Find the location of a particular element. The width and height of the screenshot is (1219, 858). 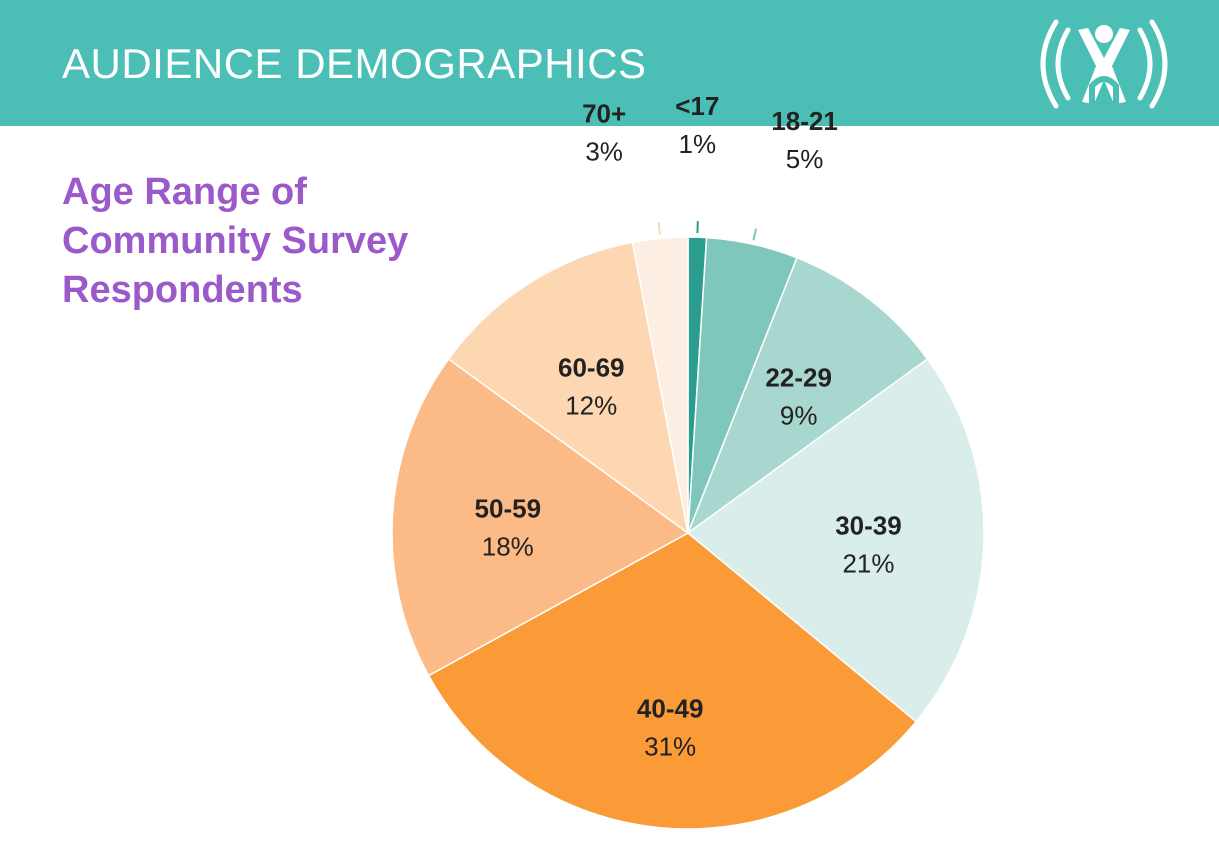

slice-value-70: 3% is located at coordinates (604, 151).